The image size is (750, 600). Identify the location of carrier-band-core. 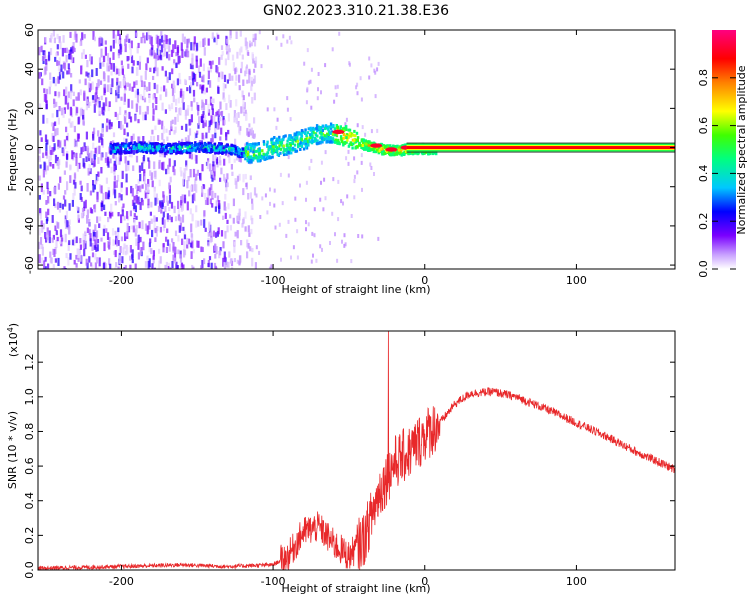
(540, 148).